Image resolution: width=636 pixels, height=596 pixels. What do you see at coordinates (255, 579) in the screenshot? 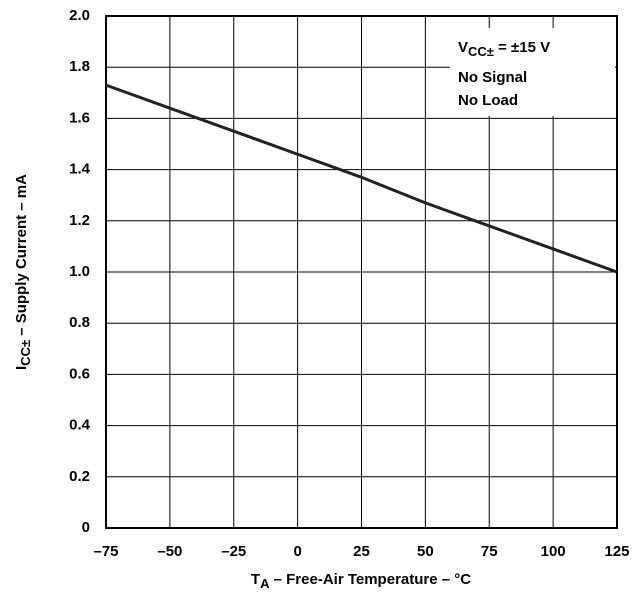
I see `x-label-main: T` at bounding box center [255, 579].